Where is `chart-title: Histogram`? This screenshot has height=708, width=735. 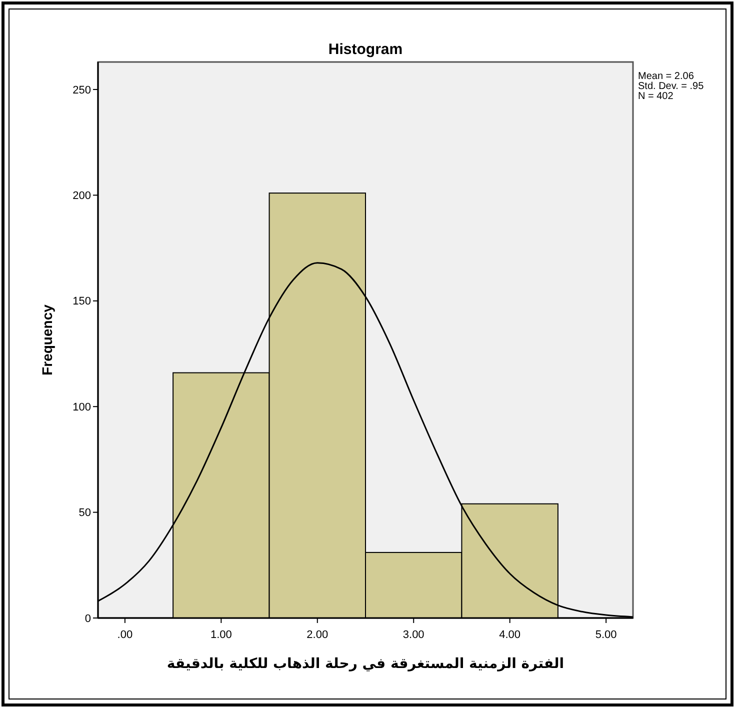
chart-title: Histogram is located at coordinates (365, 49).